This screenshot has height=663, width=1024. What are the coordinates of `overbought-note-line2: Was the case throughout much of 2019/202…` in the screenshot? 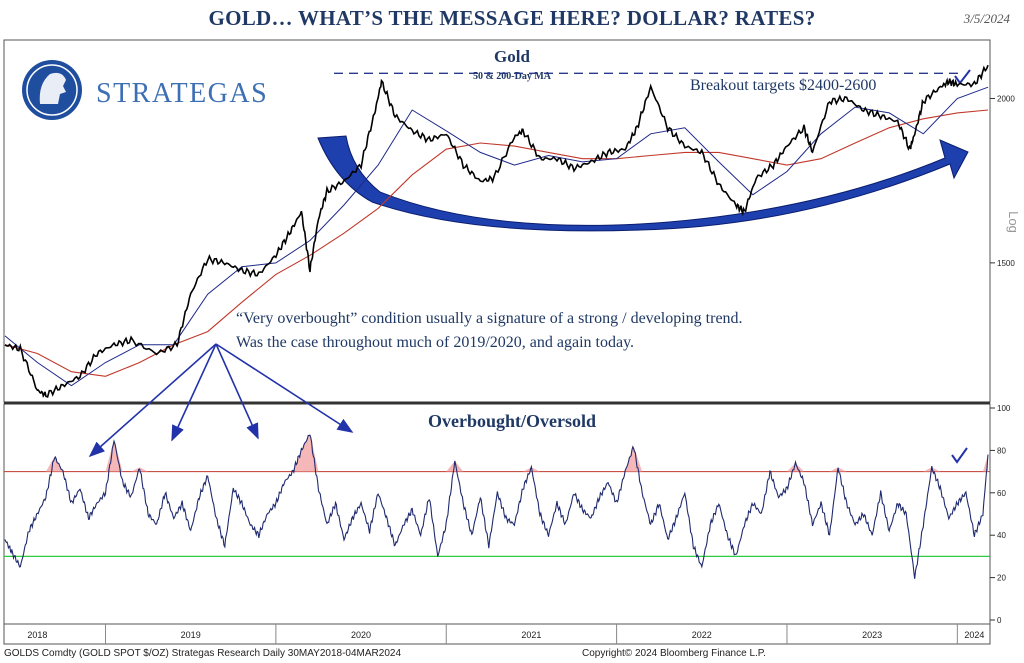 It's located at (435, 342).